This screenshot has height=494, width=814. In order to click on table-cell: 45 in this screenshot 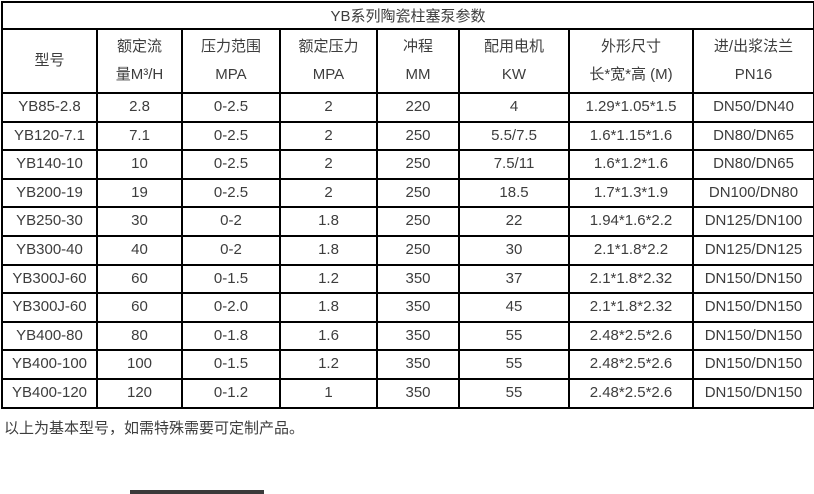, I will do `click(514, 307)`.